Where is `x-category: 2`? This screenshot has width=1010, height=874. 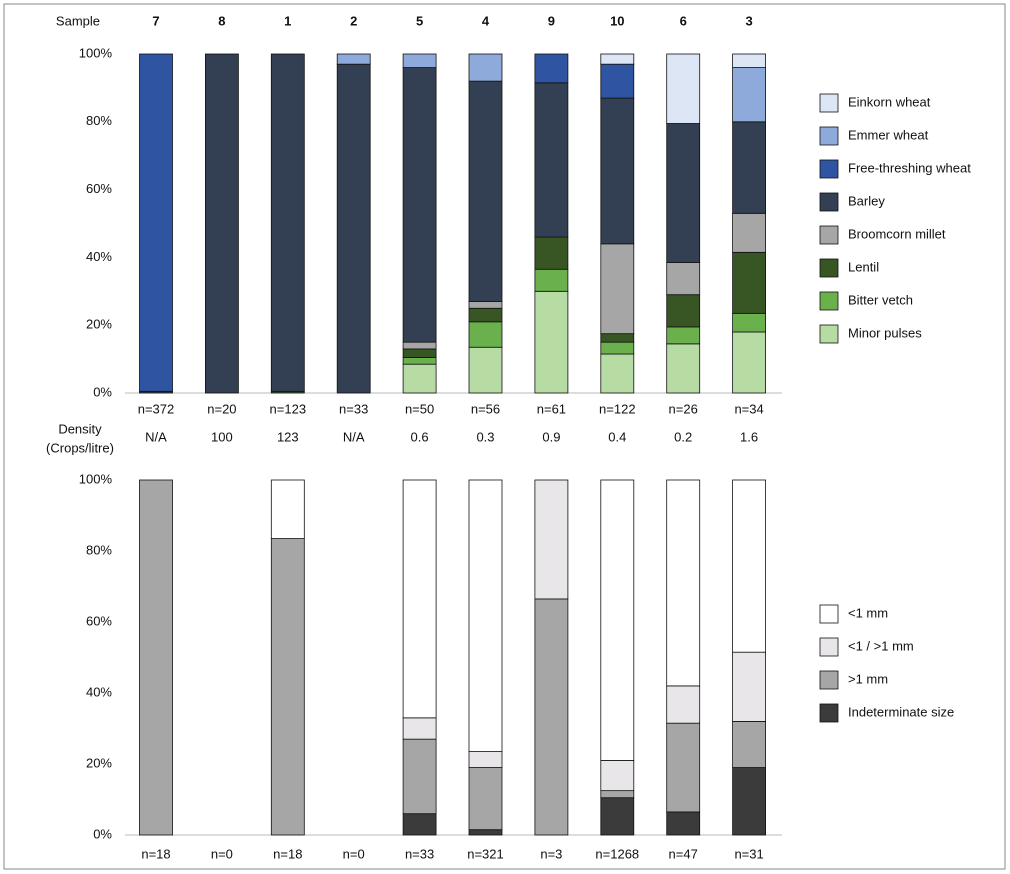
x-category: 2 is located at coordinates (353, 20).